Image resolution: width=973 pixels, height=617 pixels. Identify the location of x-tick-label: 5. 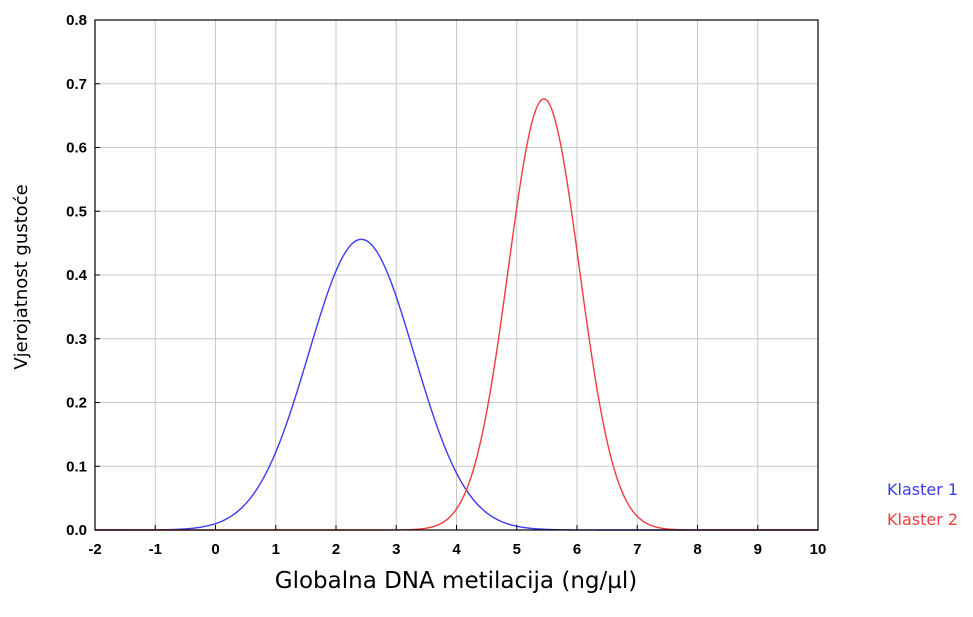
(517, 549).